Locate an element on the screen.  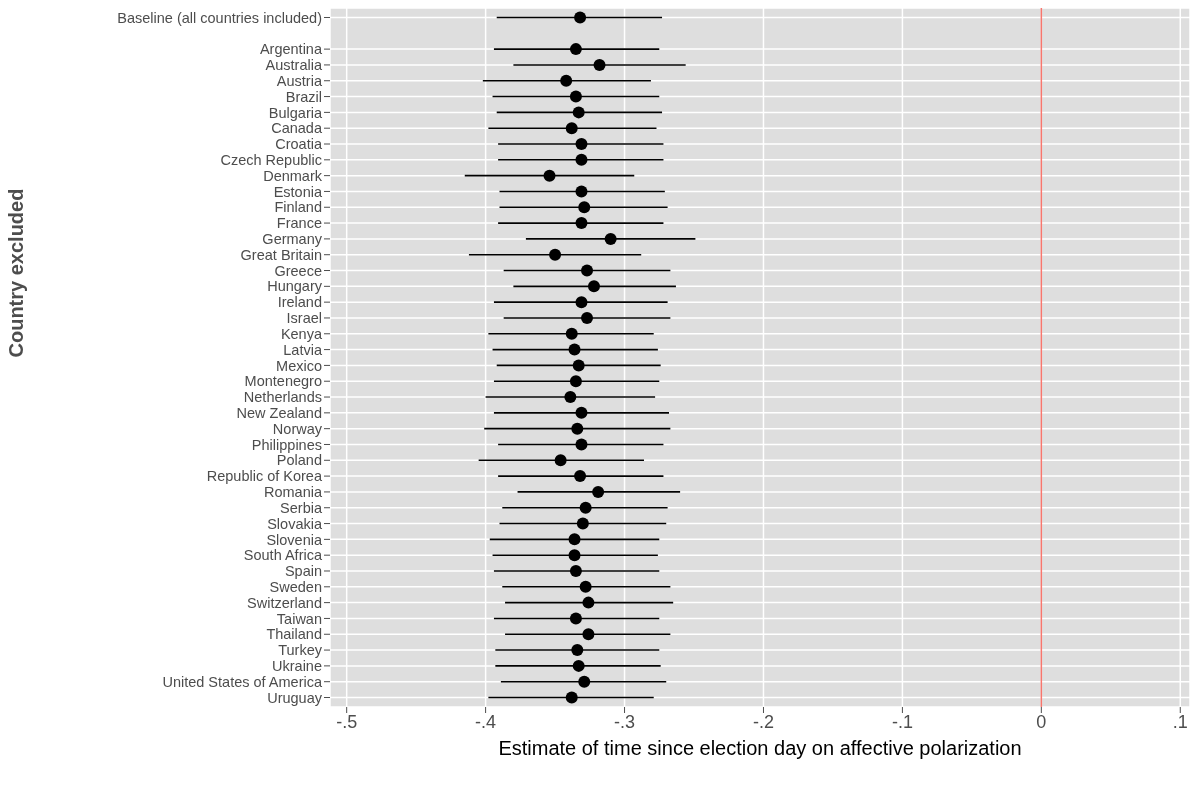
x-tick-label: .1 is located at coordinates (1180, 721).